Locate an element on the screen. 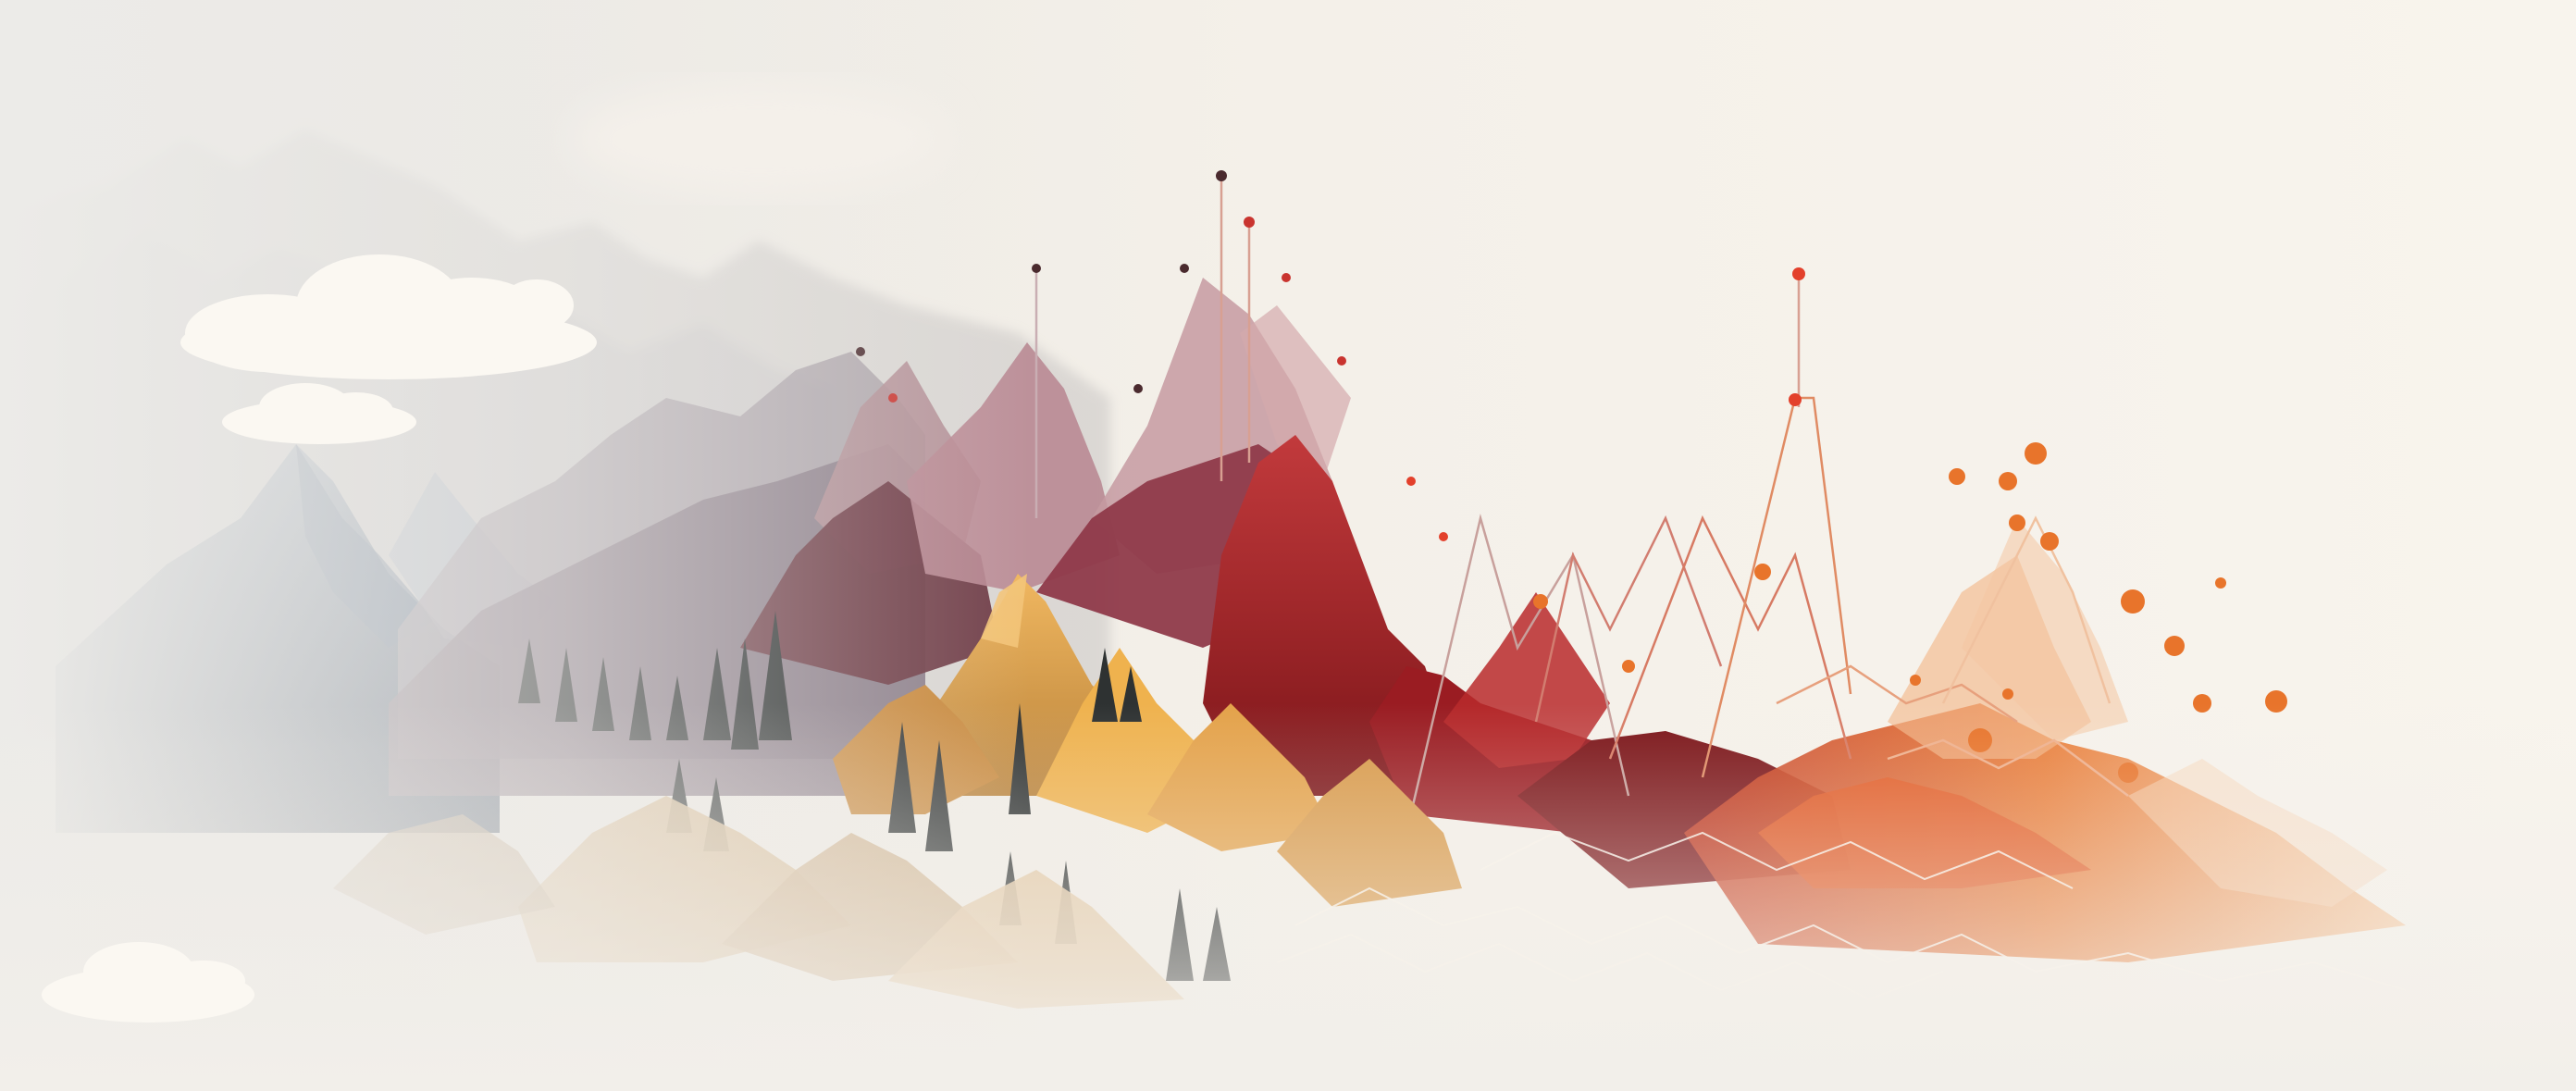  cloud-bottom-left is located at coordinates (148, 982).